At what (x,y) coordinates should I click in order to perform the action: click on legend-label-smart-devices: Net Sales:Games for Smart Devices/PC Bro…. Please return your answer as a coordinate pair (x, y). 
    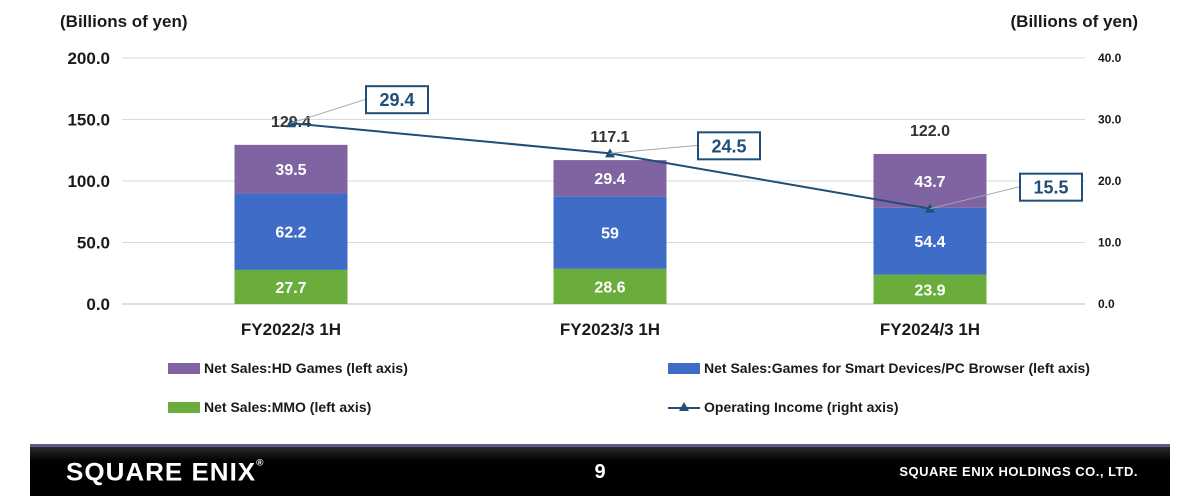
    Looking at the image, I should click on (897, 368).